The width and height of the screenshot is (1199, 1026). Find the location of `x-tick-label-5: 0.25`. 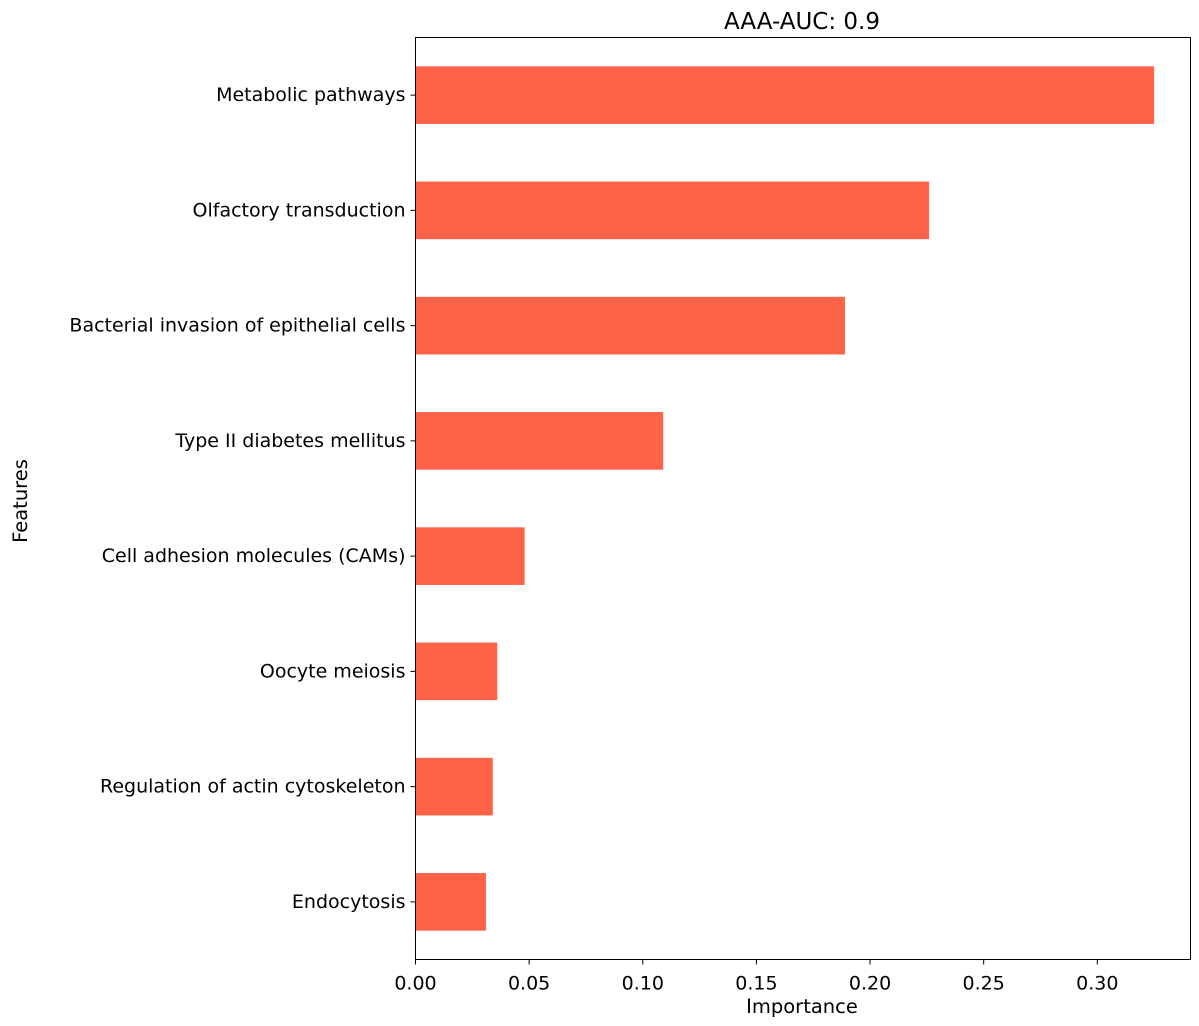

x-tick-label-5: 0.25 is located at coordinates (984, 984).